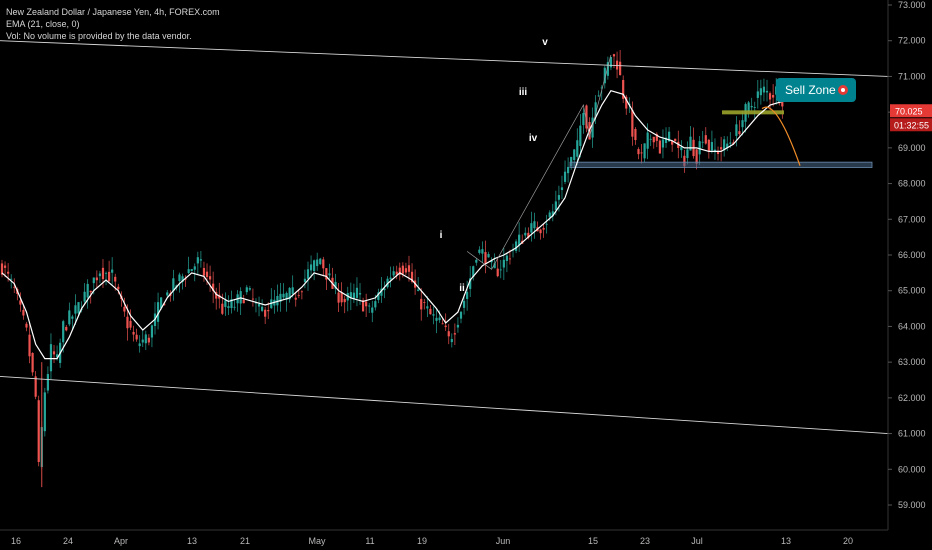 This screenshot has width=932, height=550. What do you see at coordinates (912, 184) in the screenshot?
I see `price-tick-label: 68.000` at bounding box center [912, 184].